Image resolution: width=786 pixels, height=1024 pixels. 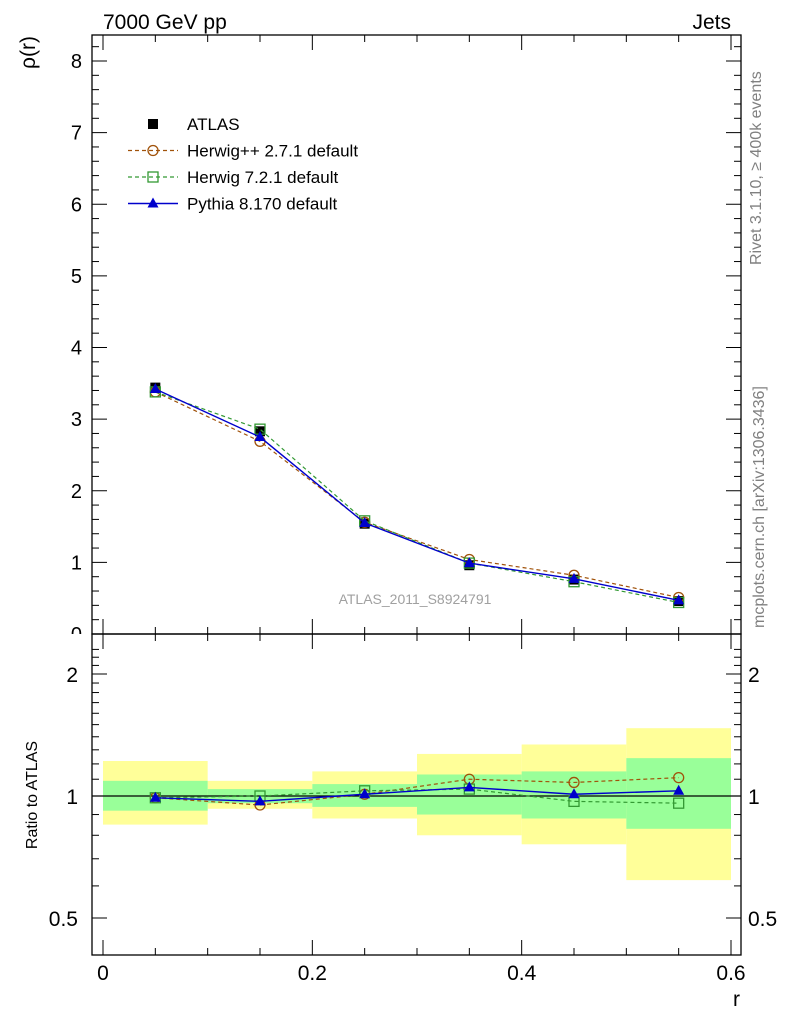 What do you see at coordinates (32, 795) in the screenshot?
I see `ratio-y-axis-label: Ratio to ATLAS` at bounding box center [32, 795].